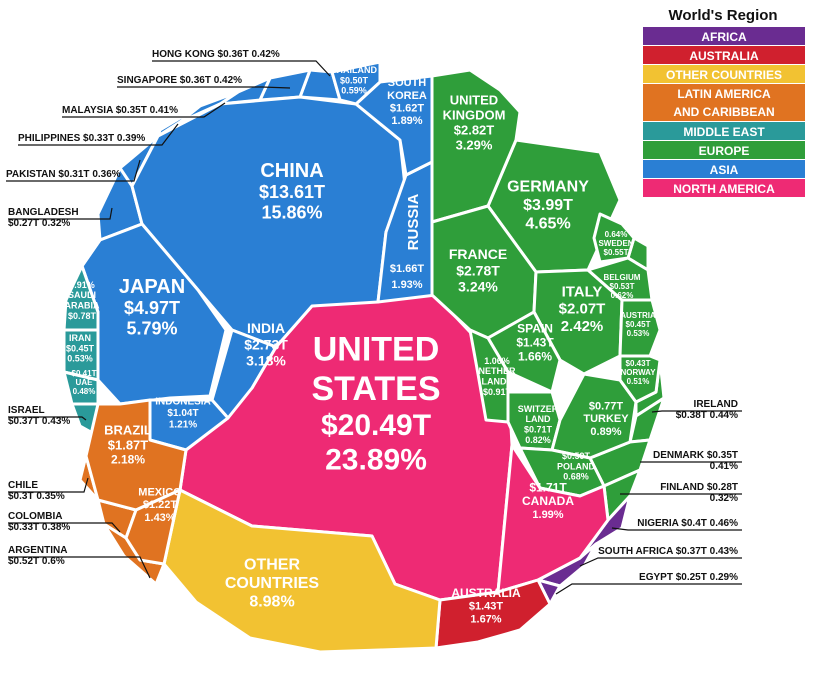 This screenshot has height=695, width=815. I want to click on label-south-korea-line: $1.62T, so click(407, 108).